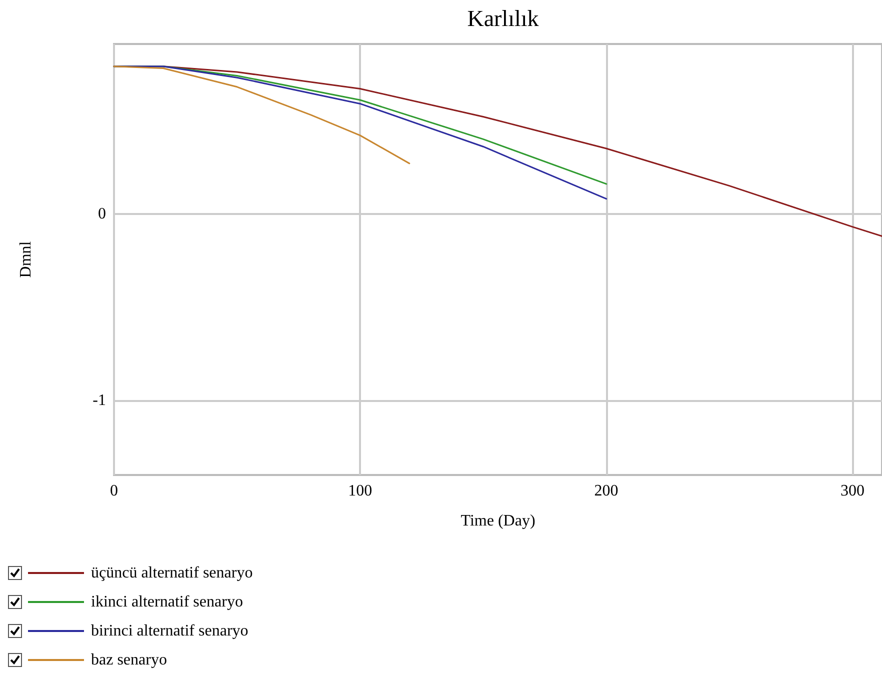 This screenshot has height=678, width=882. What do you see at coordinates (129, 660) in the screenshot?
I see `legend-label: baz senaryo` at bounding box center [129, 660].